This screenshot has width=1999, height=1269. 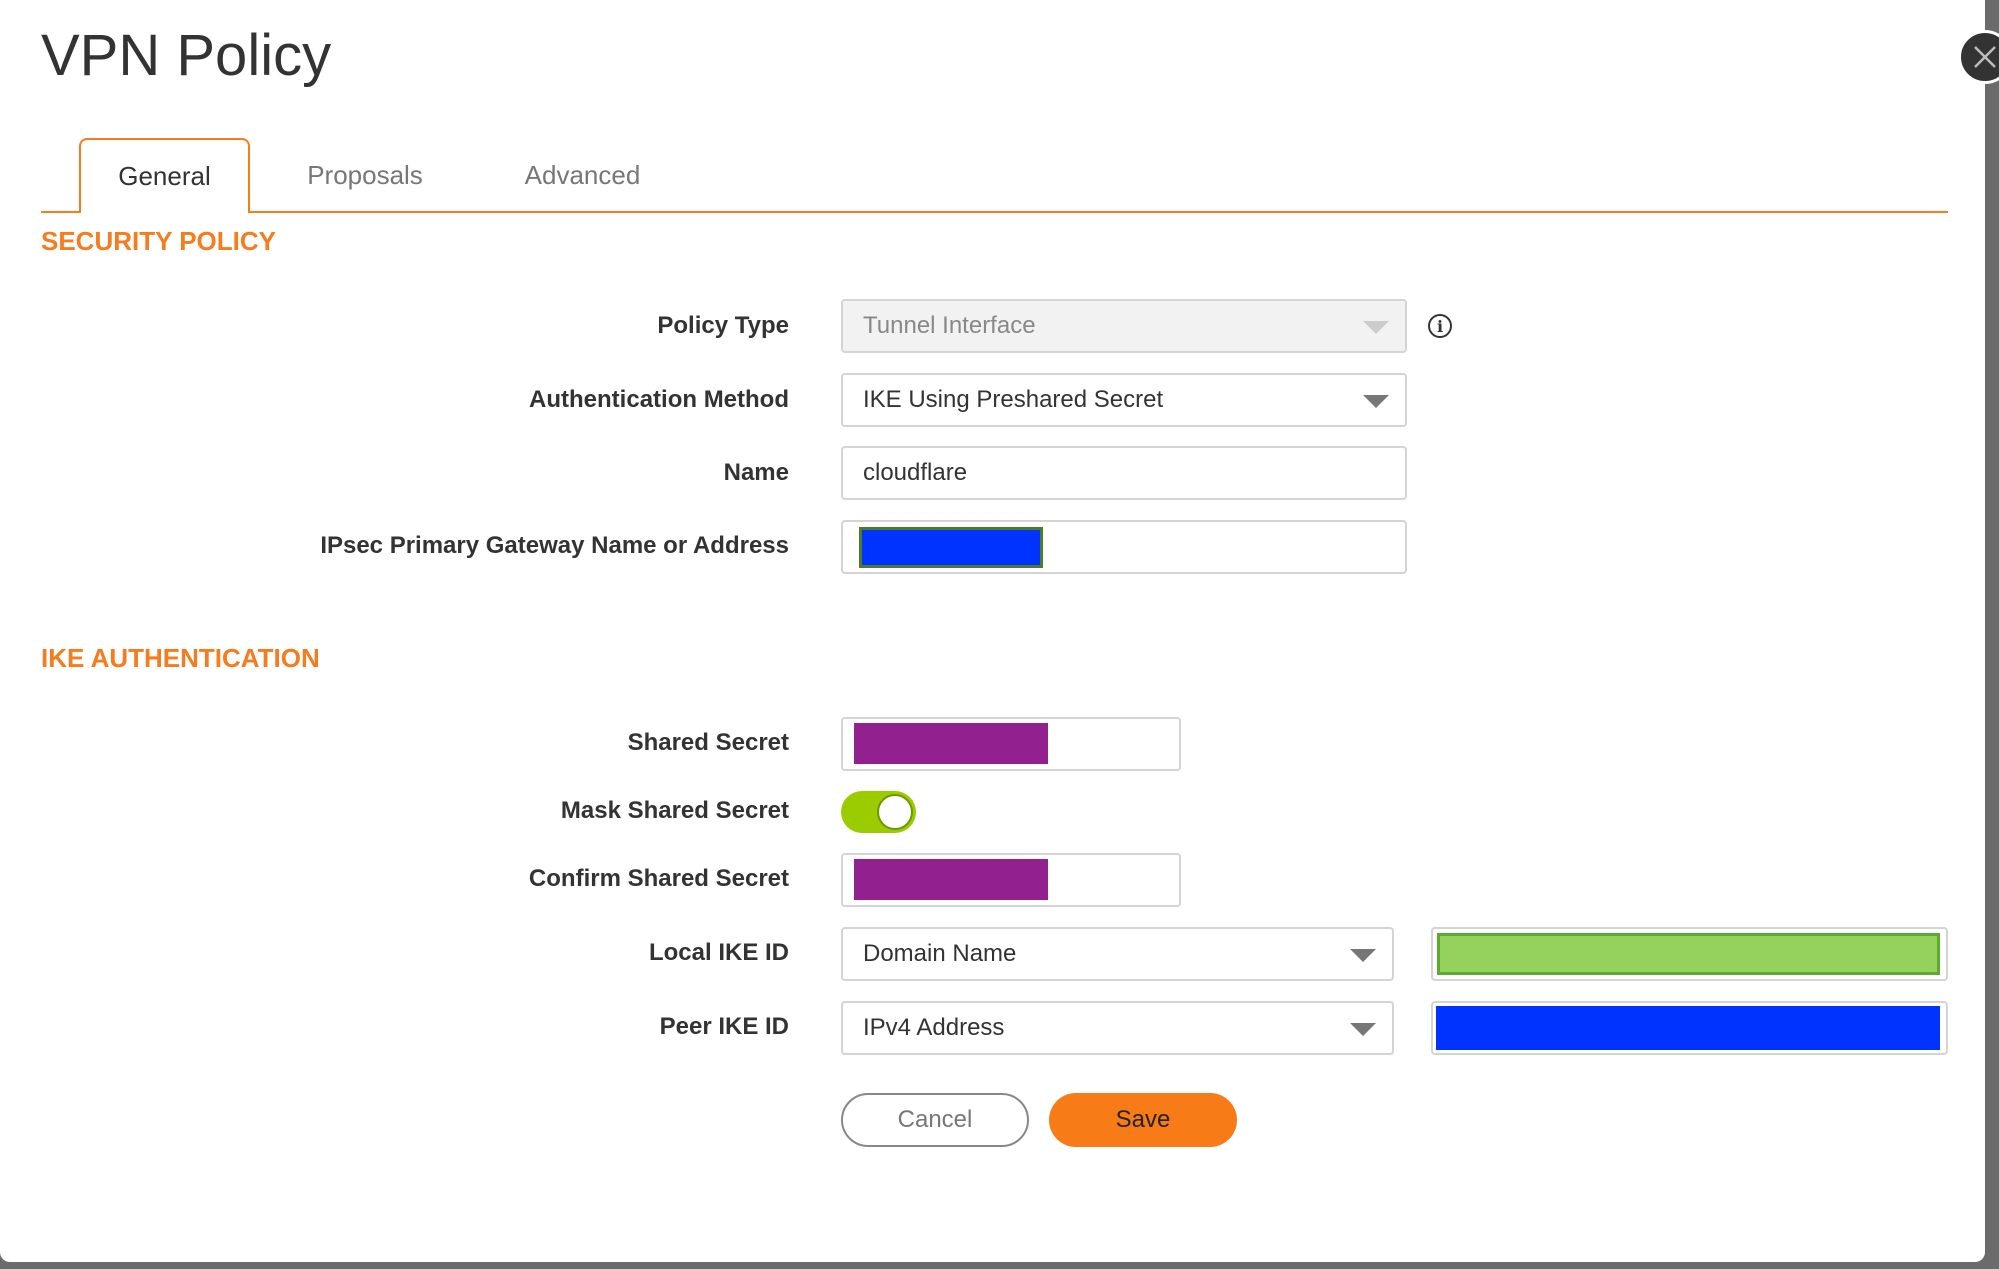 What do you see at coordinates (724, 1026) in the screenshot?
I see `peer-ike-id-label: Peer IKE ID` at bounding box center [724, 1026].